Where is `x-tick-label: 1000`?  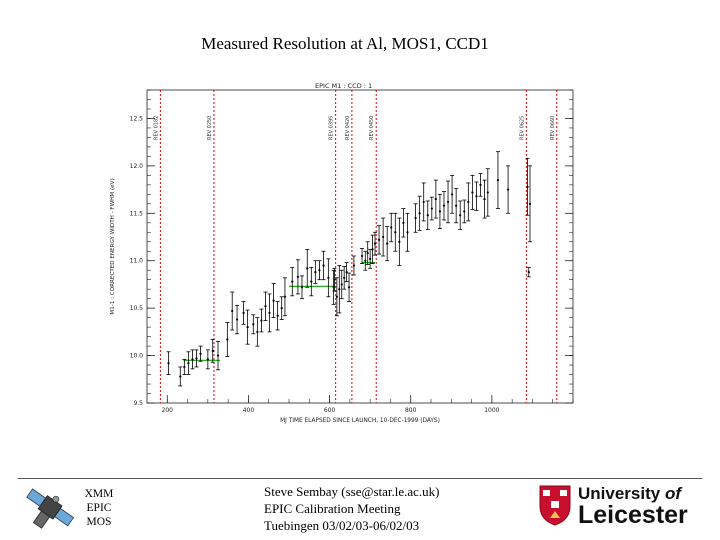 x-tick-label: 1000 is located at coordinates (491, 410).